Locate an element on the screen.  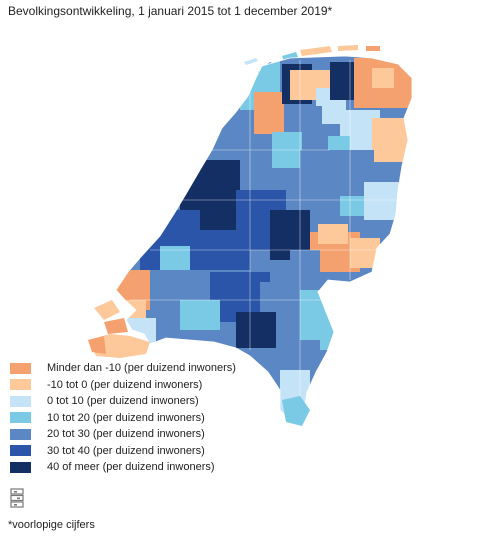
zeeuws-vlaanderen-west is located at coordinates (97, 345).